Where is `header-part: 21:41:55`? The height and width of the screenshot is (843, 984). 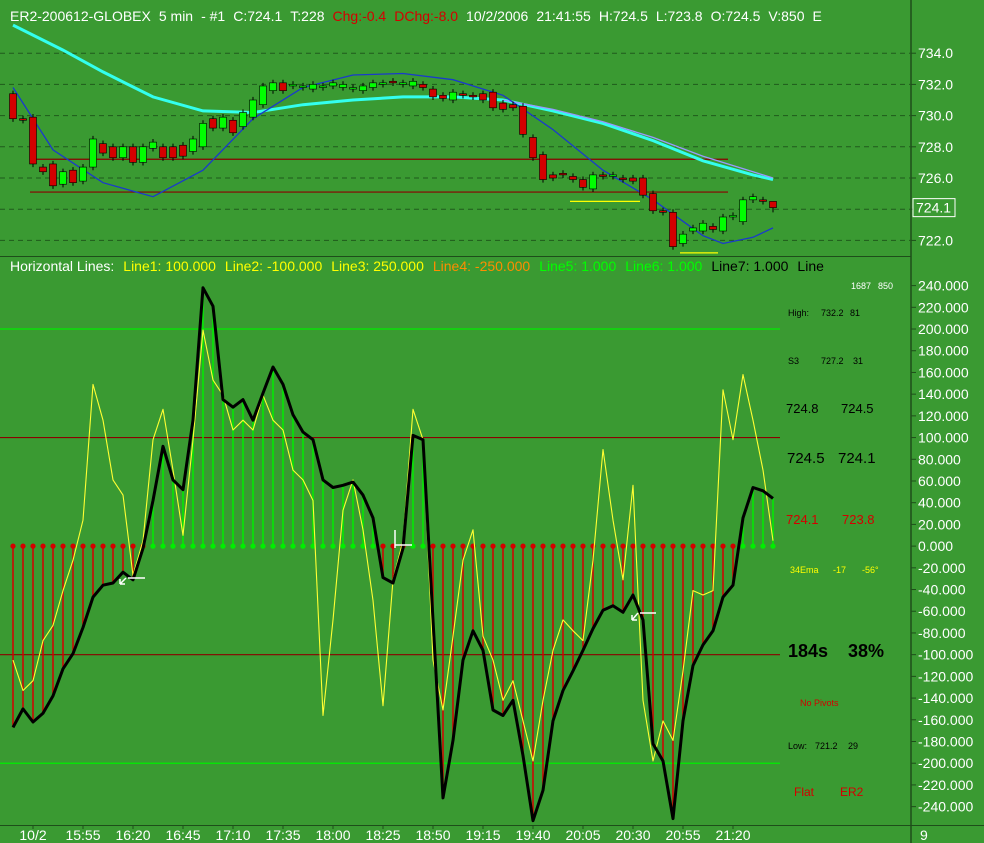
header-part: 21:41:55 is located at coordinates (563, 16).